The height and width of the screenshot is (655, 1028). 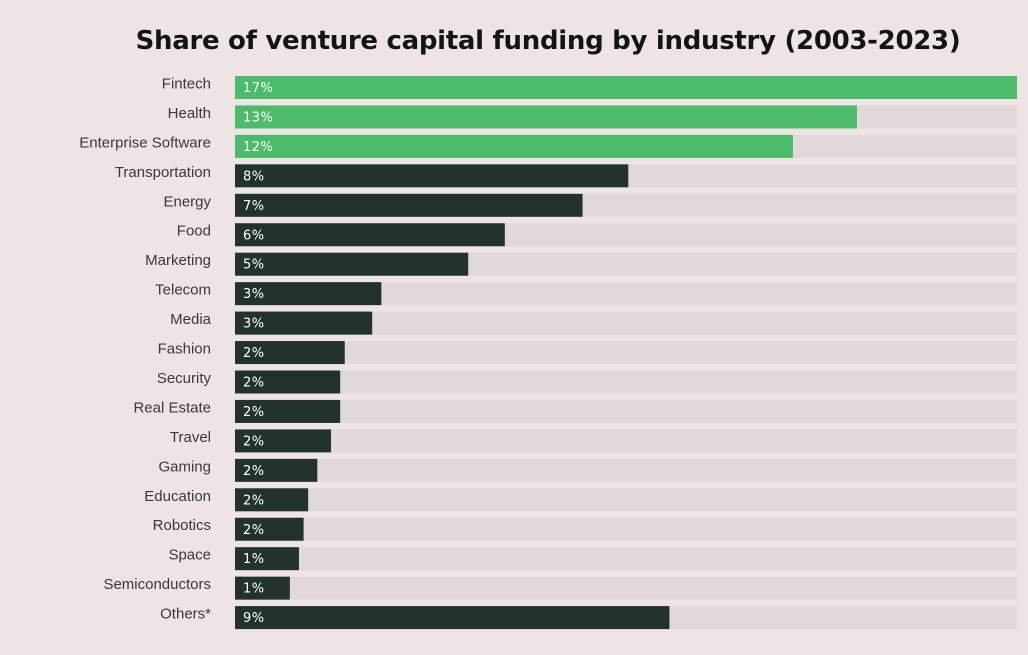 I want to click on bar-transportation, so click(x=432, y=176).